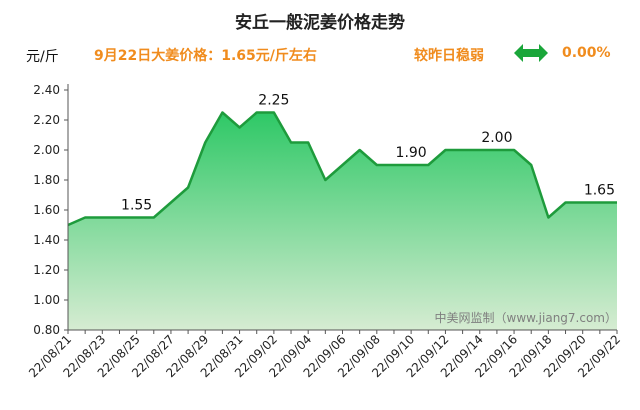 The image size is (640, 410). I want to click on y-tick-label: 0.80, so click(46, 330).